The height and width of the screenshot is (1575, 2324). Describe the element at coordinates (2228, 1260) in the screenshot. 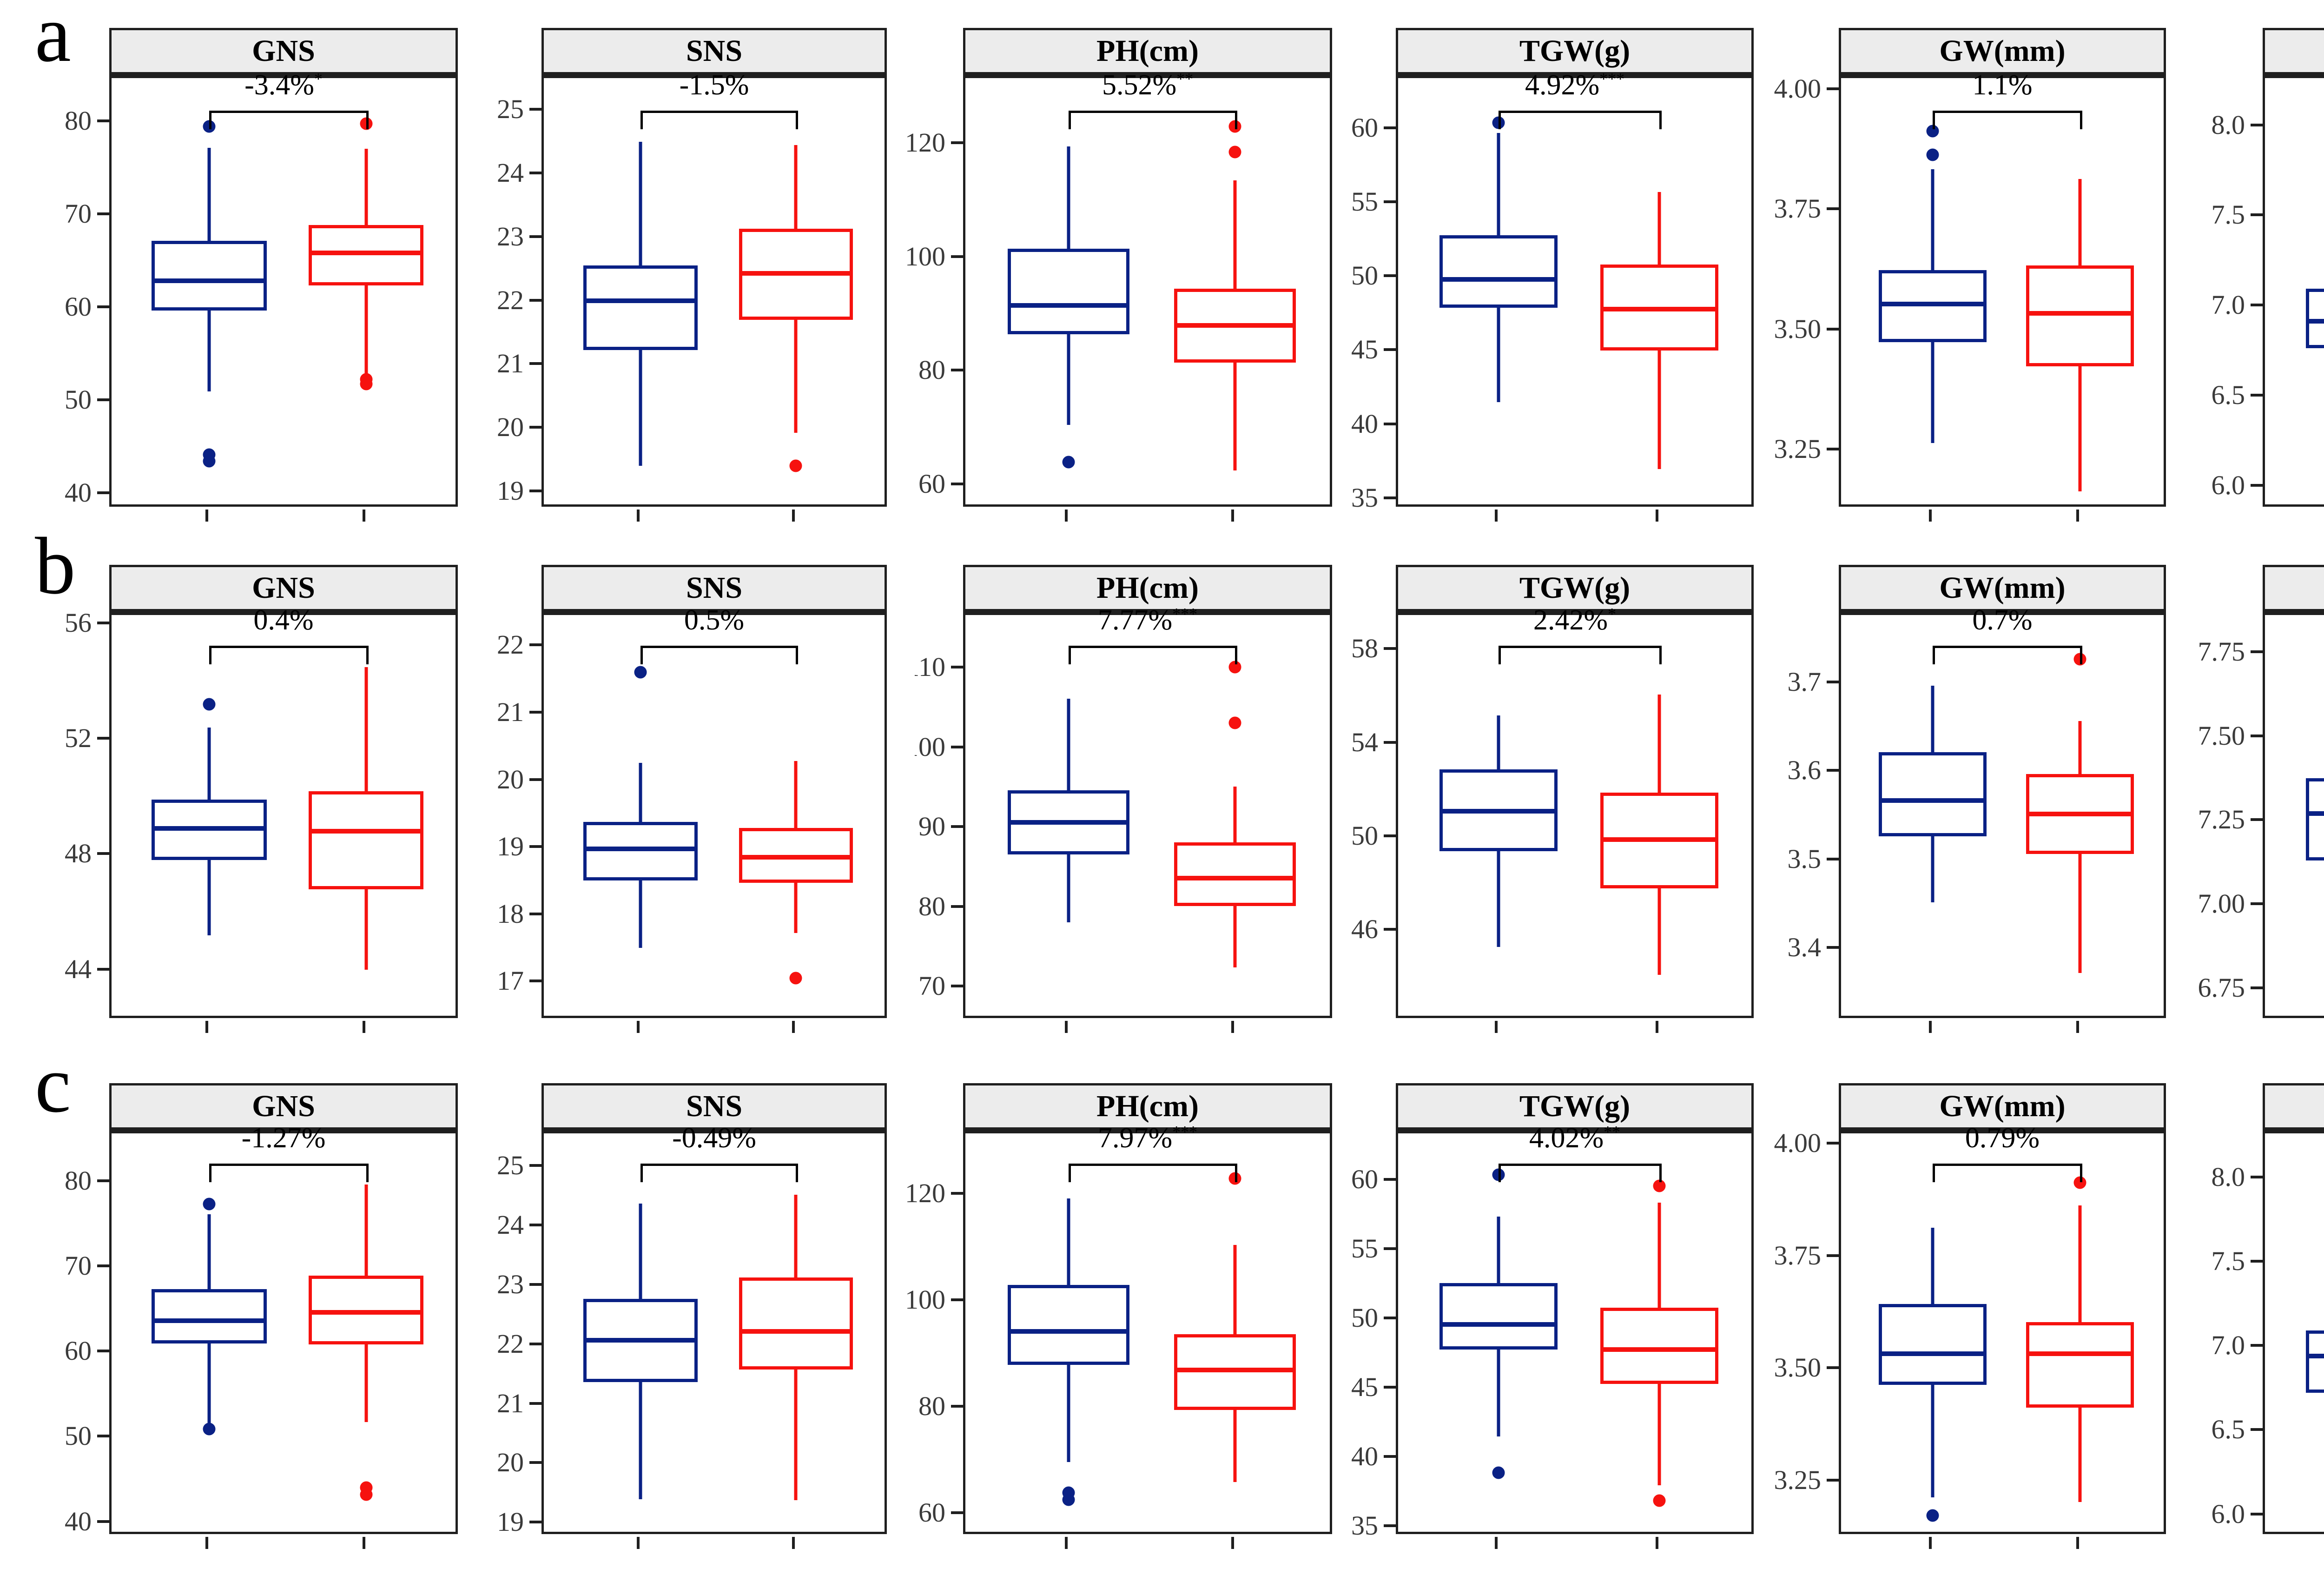

I see `y-tick-label-glmm-c: 7.5` at that location.